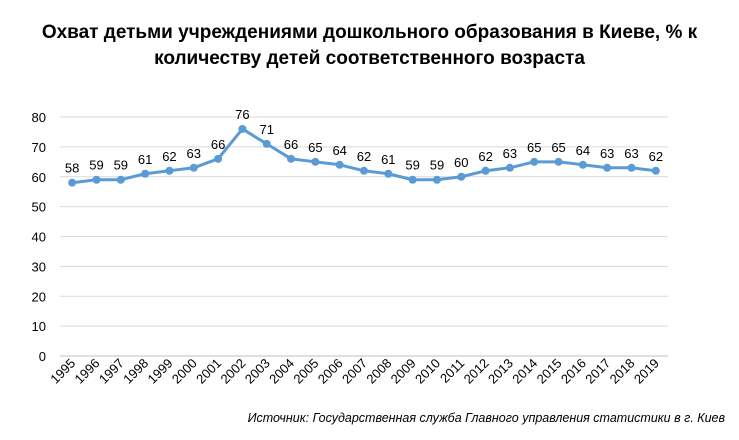  What do you see at coordinates (305, 371) in the screenshot?
I see `x-tick-label: 2005` at bounding box center [305, 371].